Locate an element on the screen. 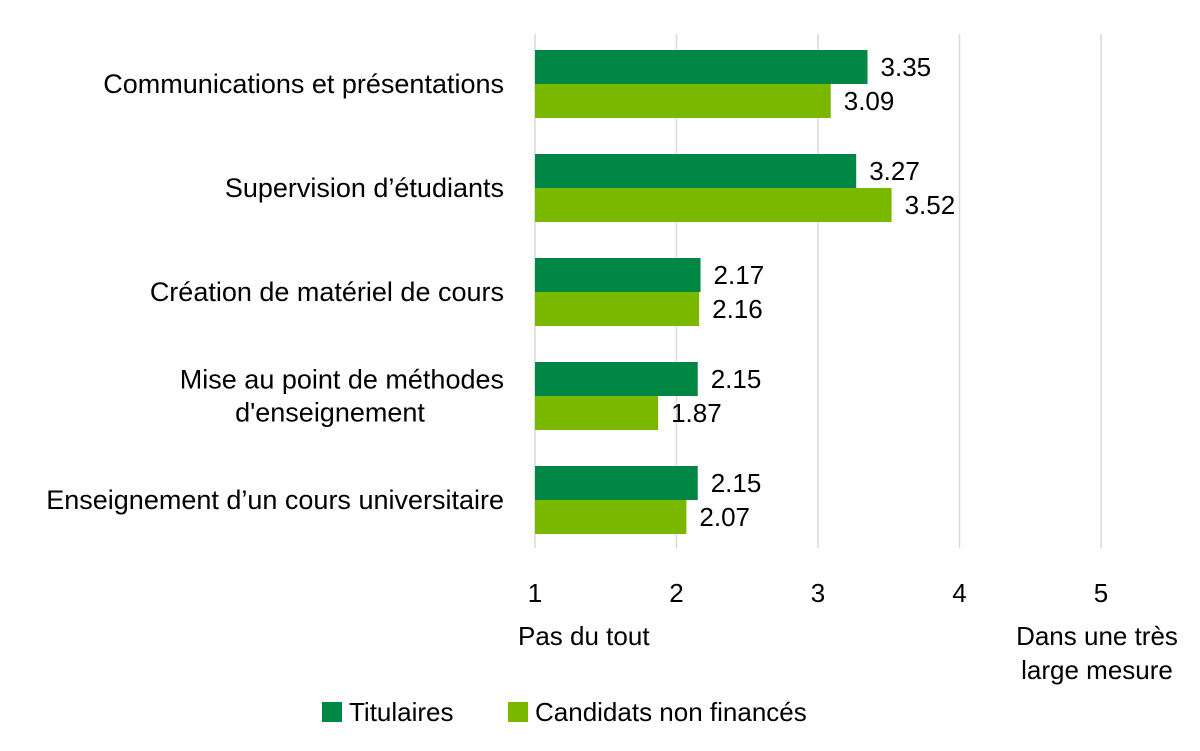 Image resolution: width=1200 pixels, height=751 pixels. data-label: 3.09 is located at coordinates (869, 101).